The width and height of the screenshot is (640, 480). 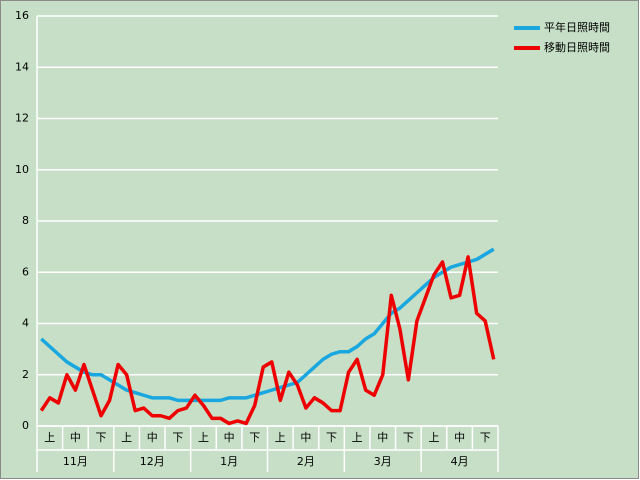 I want to click on y-tick-label: 14, so click(x=22, y=66).